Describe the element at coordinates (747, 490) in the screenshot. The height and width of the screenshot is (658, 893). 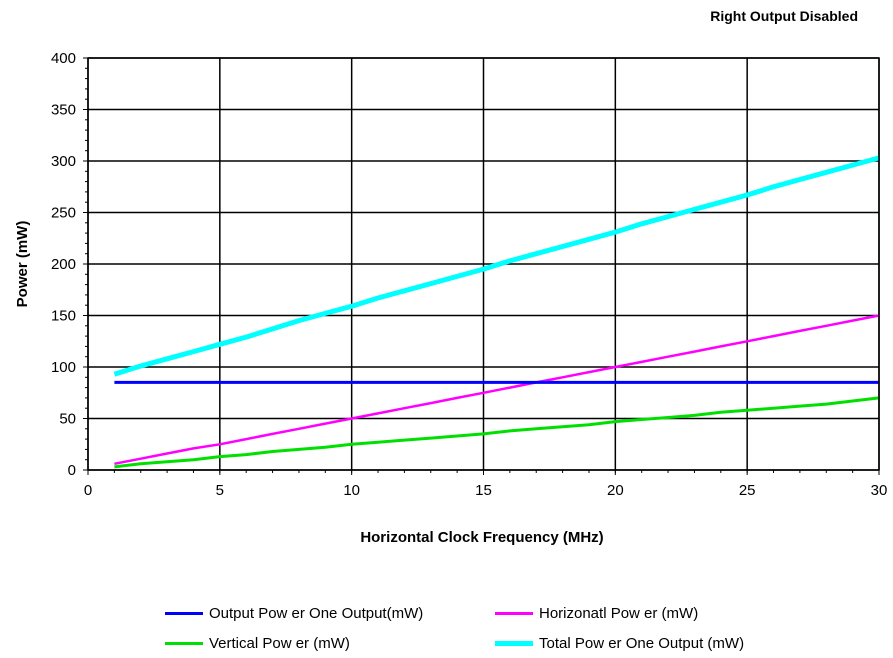
I see `x-tick-label: 25` at that location.